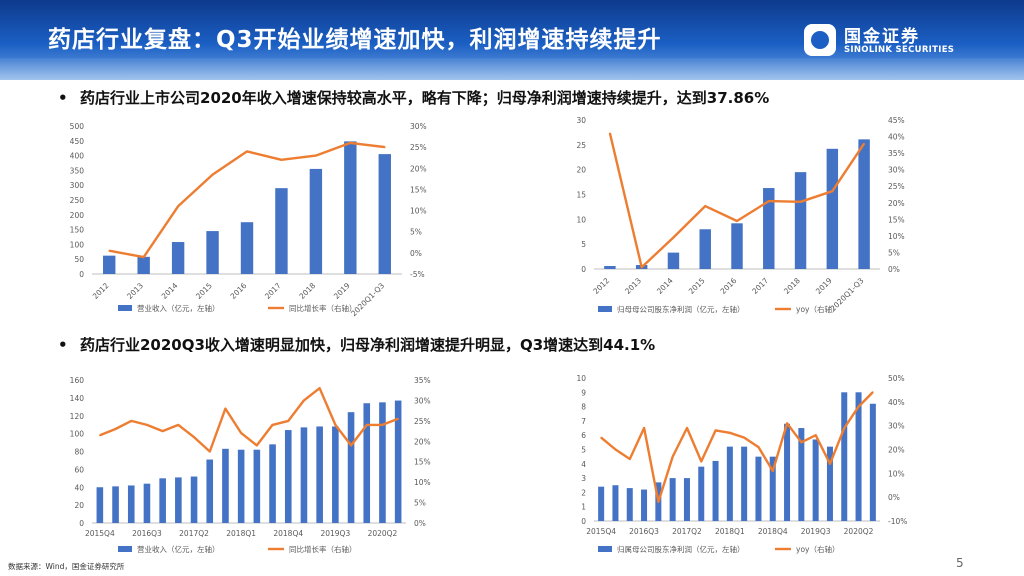  What do you see at coordinates (817, 309) in the screenshot?
I see `legend-line-label: yoy（右轴）` at bounding box center [817, 309].